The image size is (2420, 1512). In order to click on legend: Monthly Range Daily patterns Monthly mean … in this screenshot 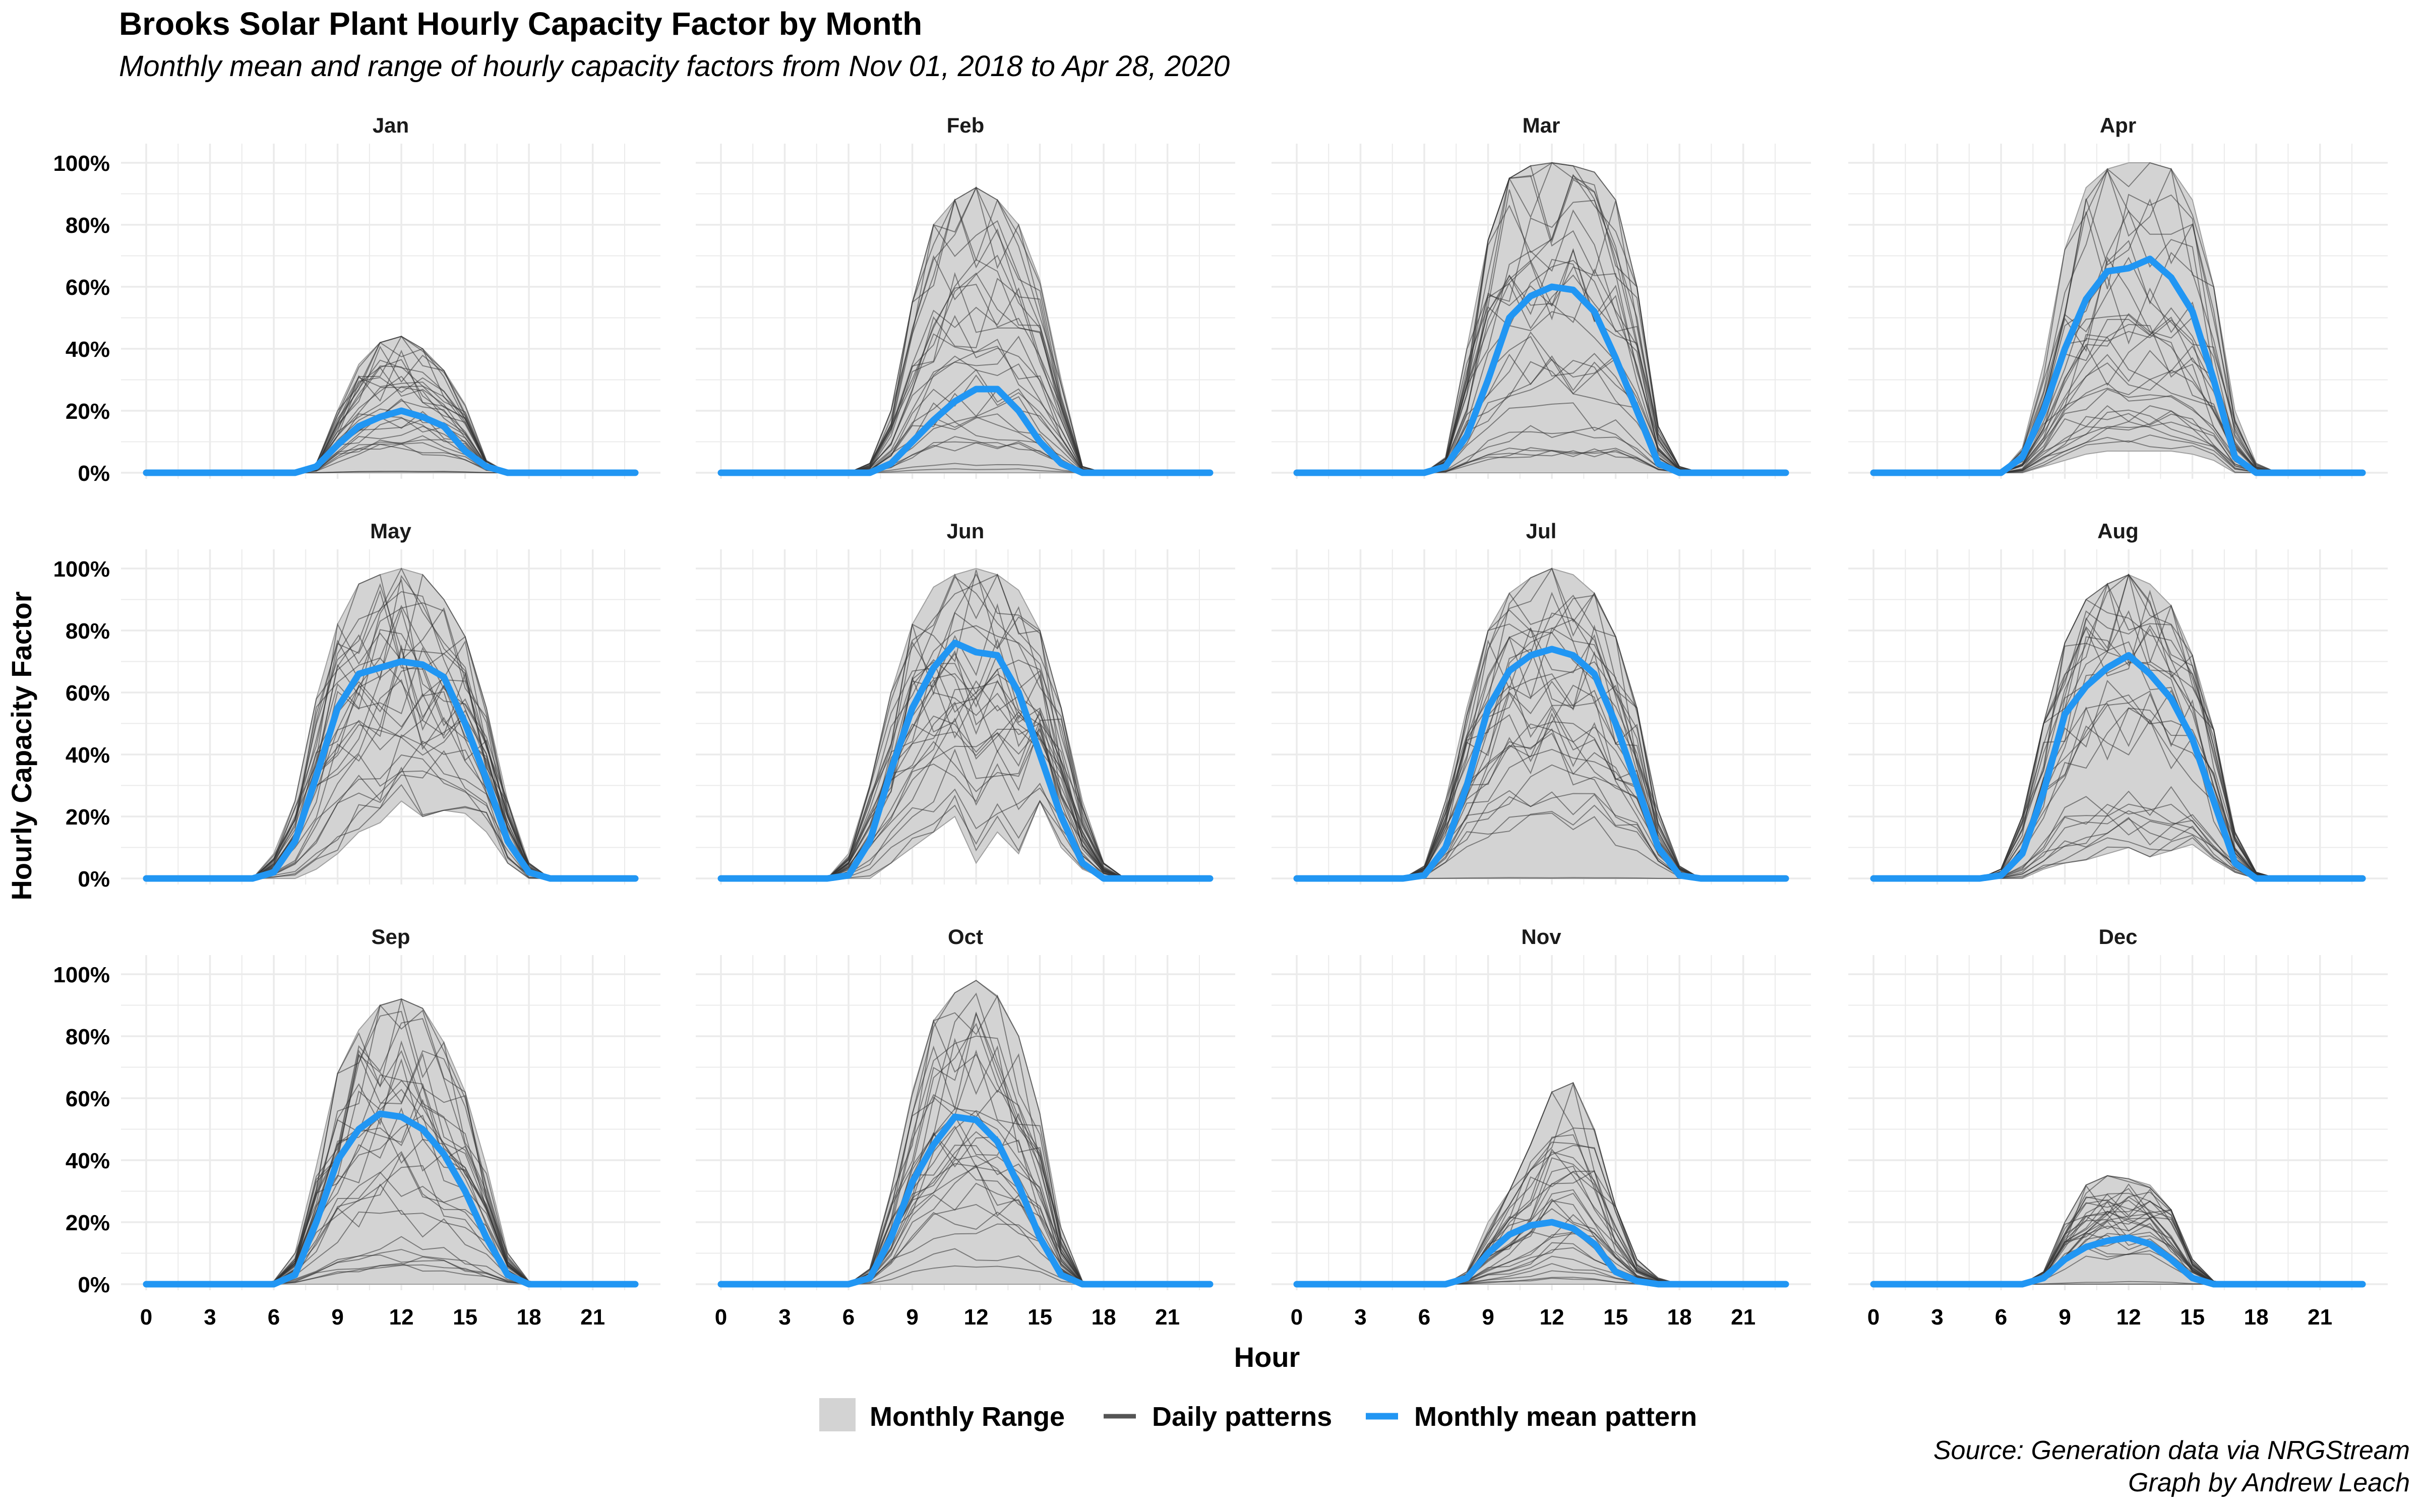, I will do `click(1258, 1415)`.